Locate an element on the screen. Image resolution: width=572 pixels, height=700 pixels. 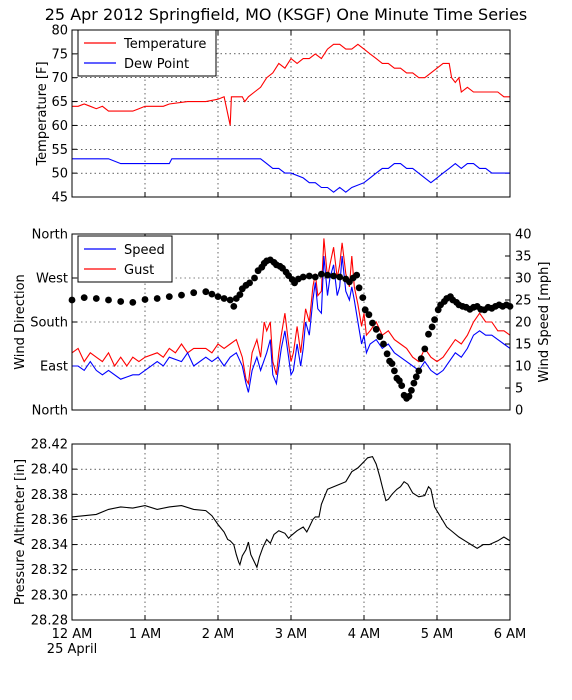
y-tick-label: North is located at coordinates (50, 235).